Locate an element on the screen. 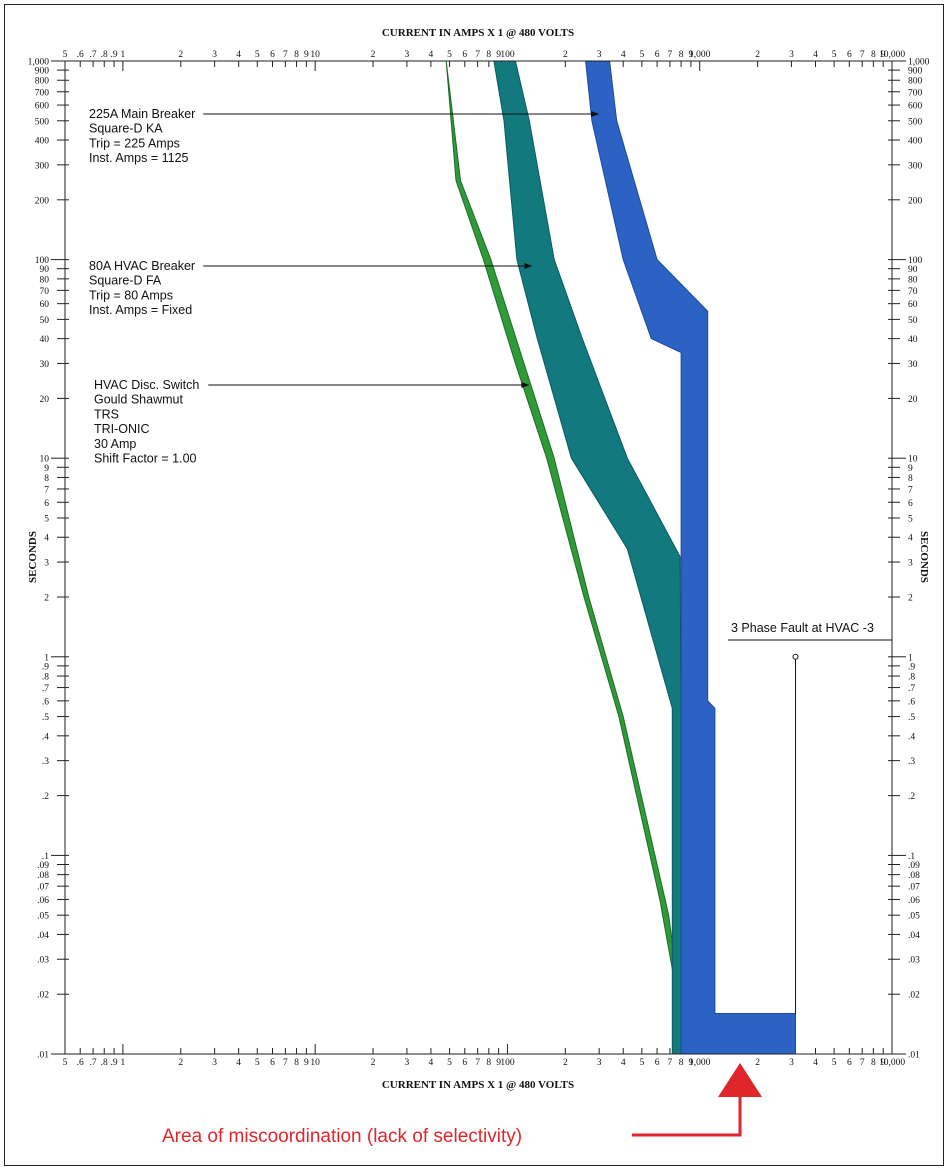  y-tick-label-right: 3 is located at coordinates (910, 564).